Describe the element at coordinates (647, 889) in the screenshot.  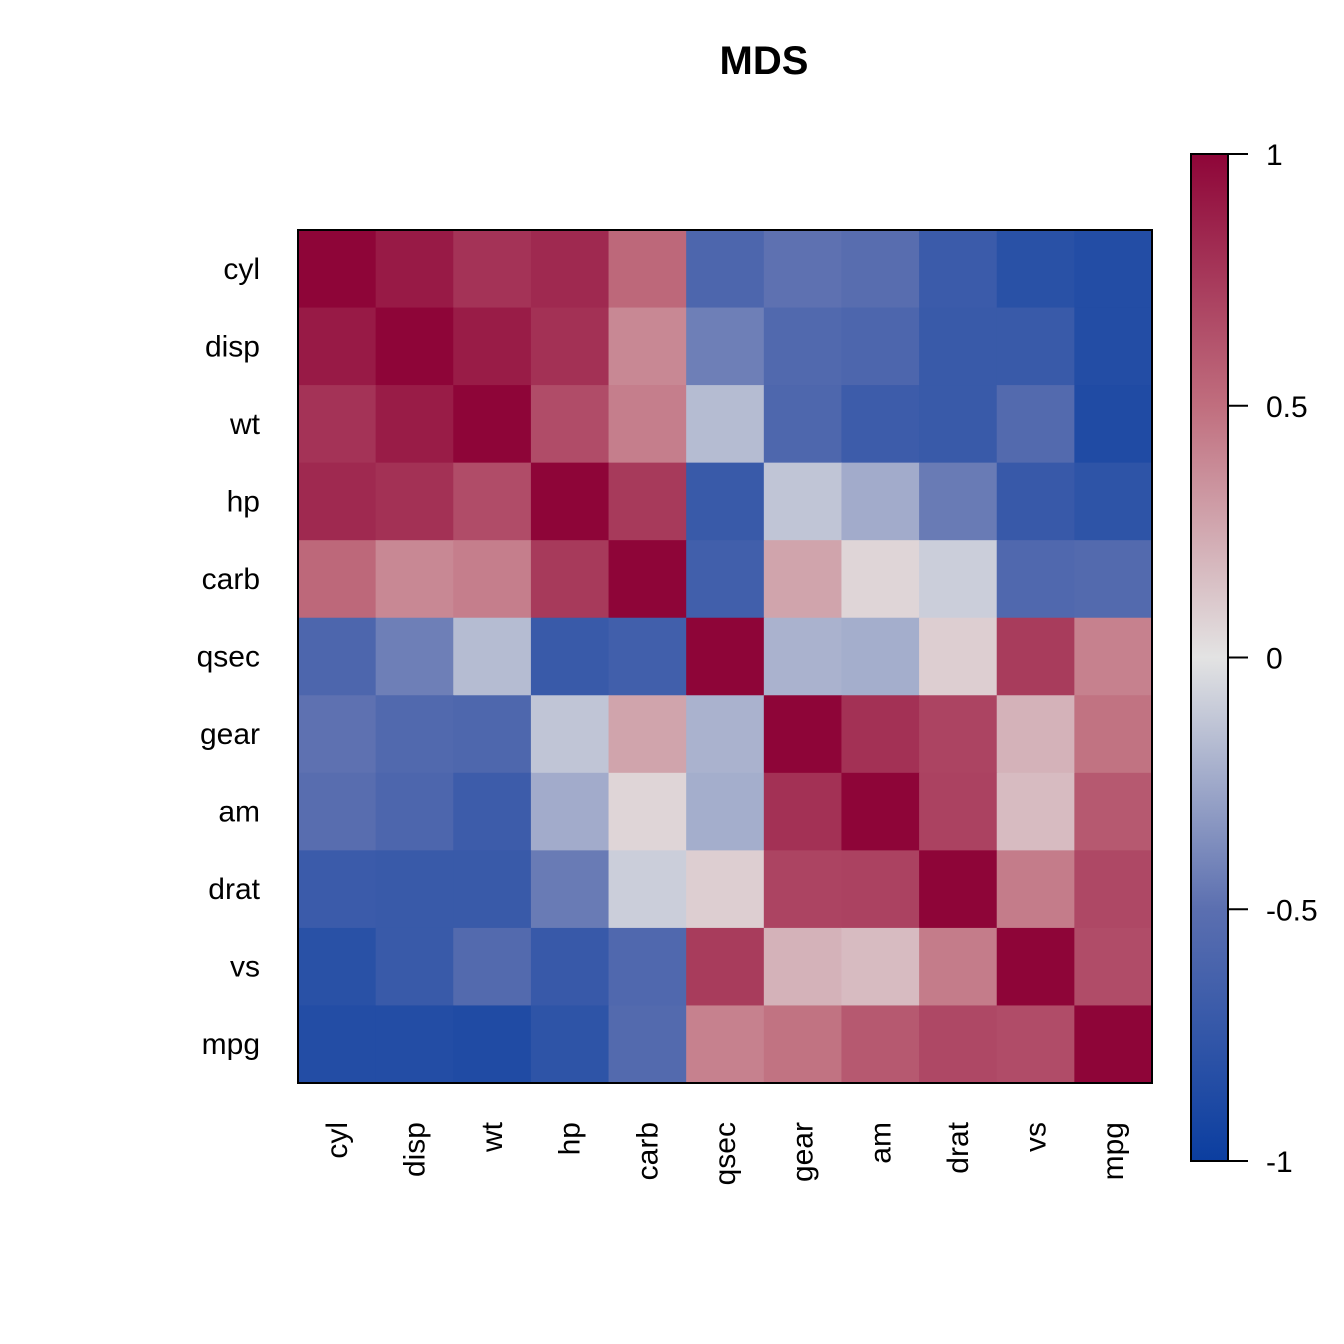
I see `heatmap-cell-drat-carb` at that location.